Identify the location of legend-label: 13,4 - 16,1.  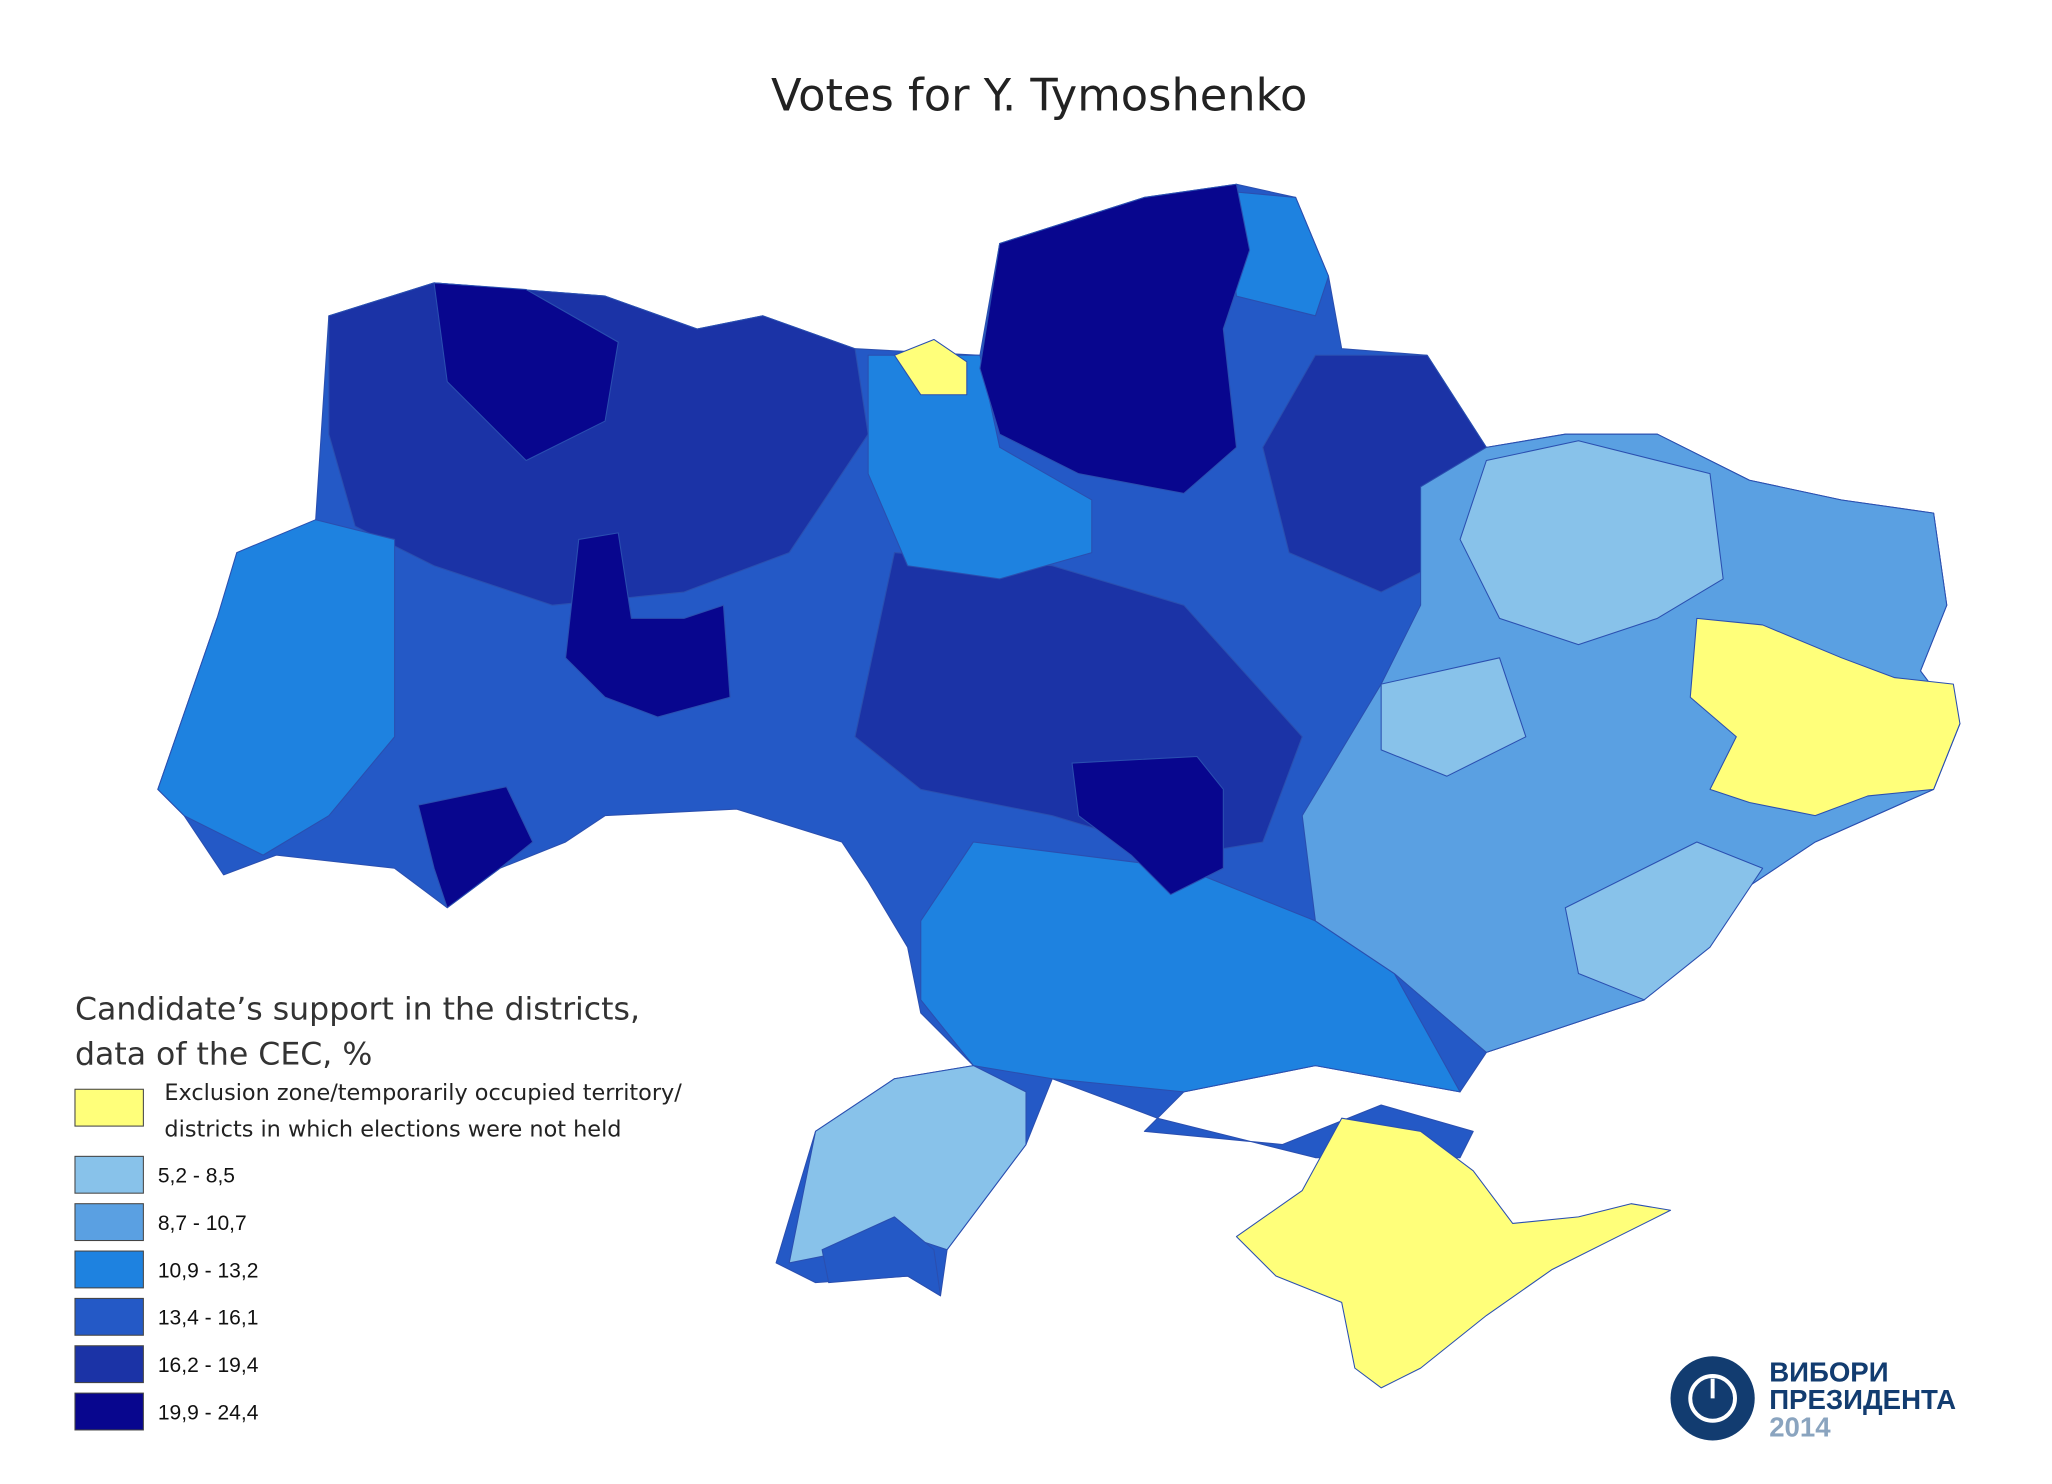
(208, 1318).